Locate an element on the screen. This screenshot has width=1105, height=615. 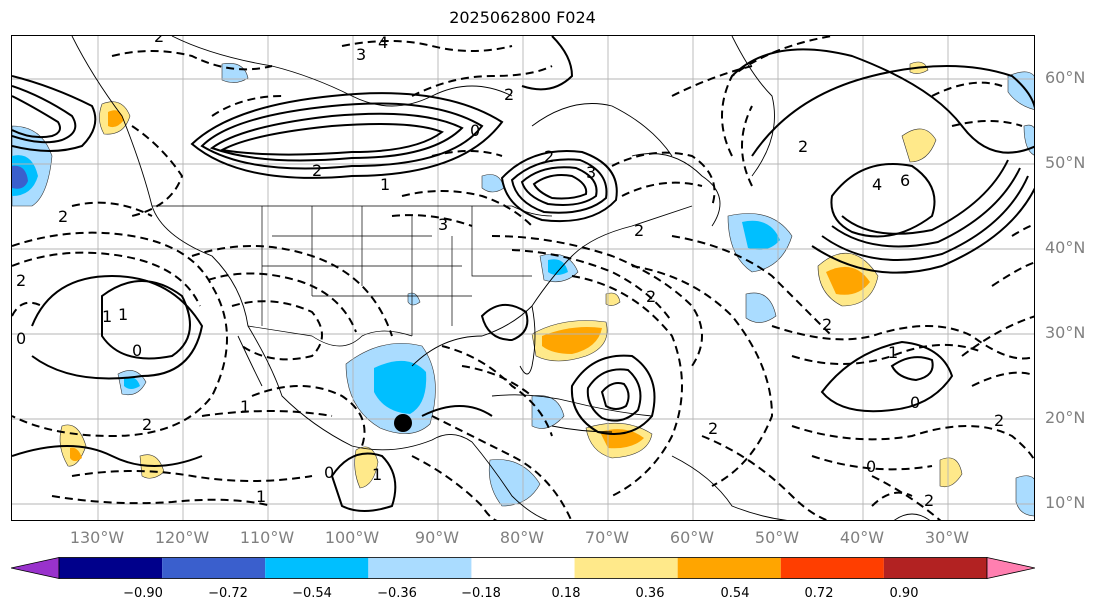
lon-label: 90°W is located at coordinates (437, 537).